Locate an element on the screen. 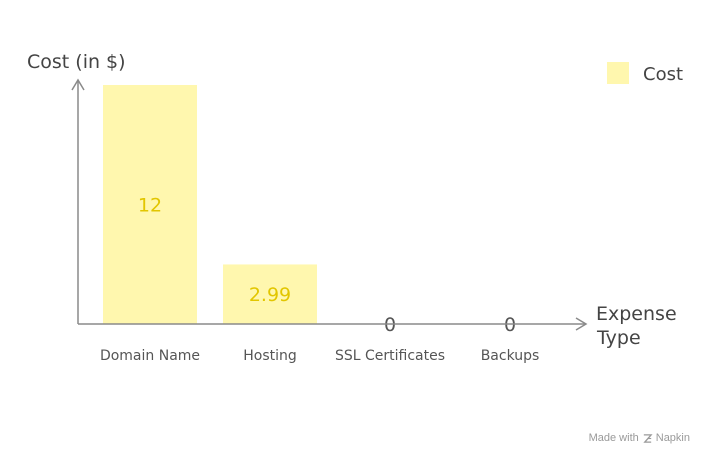 This screenshot has height=468, width=714. x-tick-domain-name: Domain Name is located at coordinates (150, 356).